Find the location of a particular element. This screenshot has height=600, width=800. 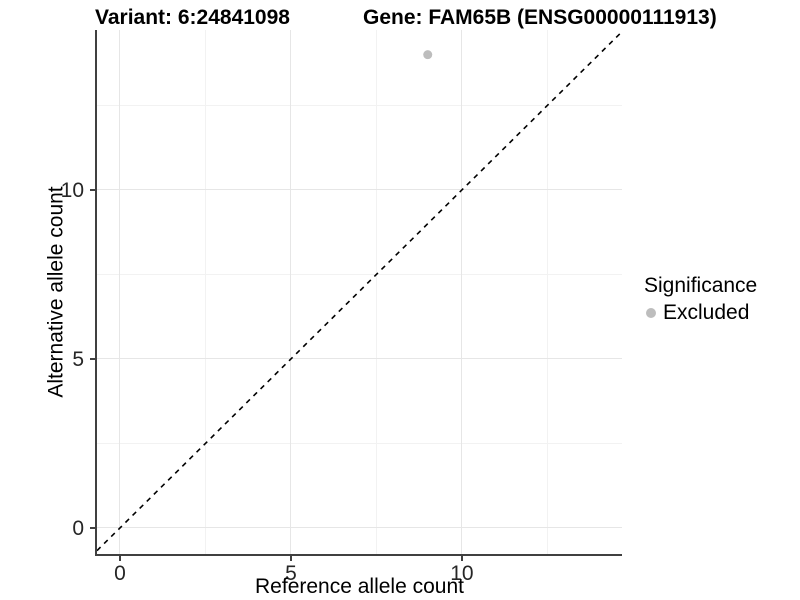

y-axis-title: Alternative allele count is located at coordinates (56, 292).